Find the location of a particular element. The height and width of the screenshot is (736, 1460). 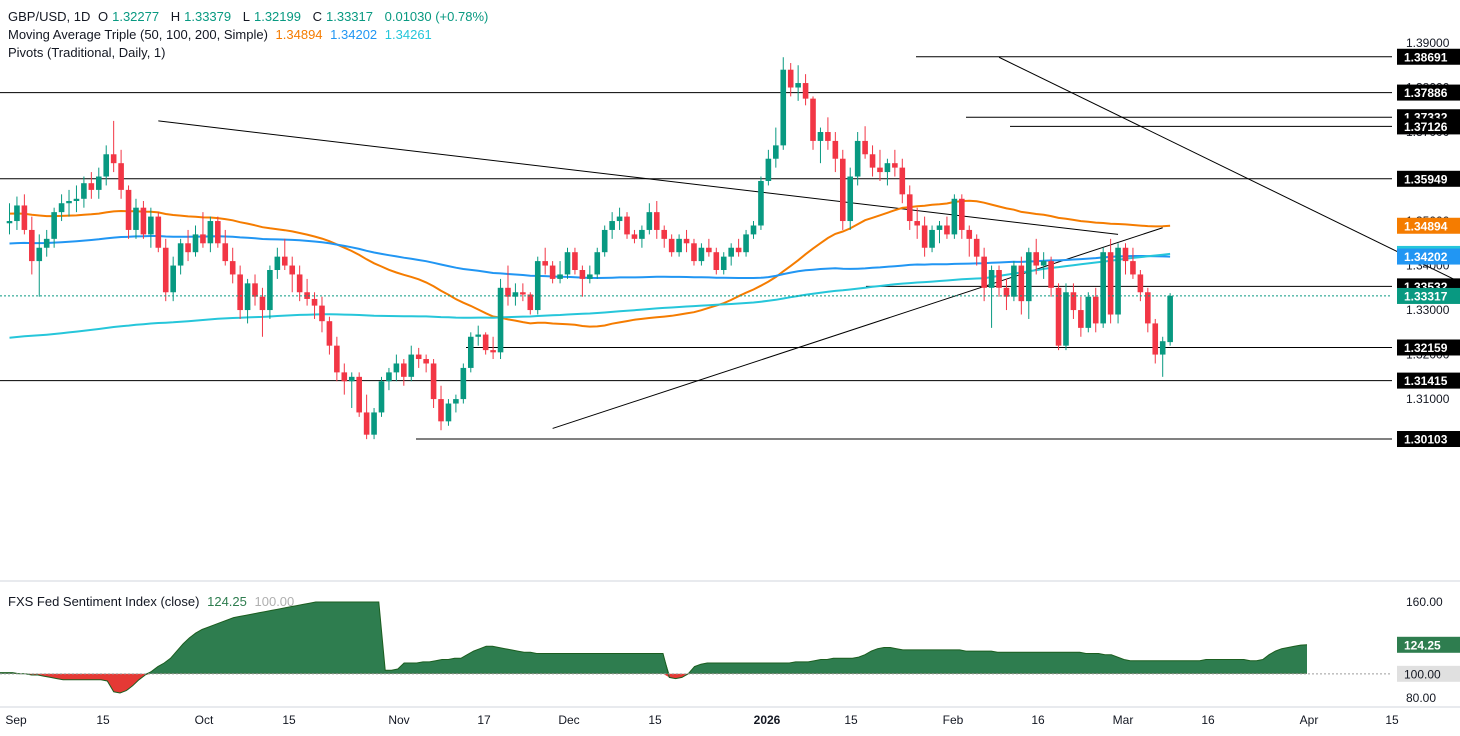

price-label-text: 1.34202 is located at coordinates (1426, 257).